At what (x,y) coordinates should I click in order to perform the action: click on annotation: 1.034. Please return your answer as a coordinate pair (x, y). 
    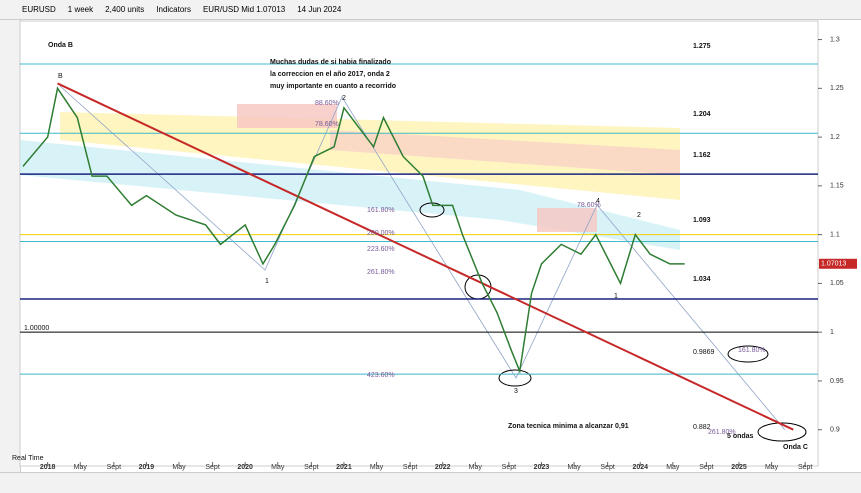
    Looking at the image, I should click on (702, 279).